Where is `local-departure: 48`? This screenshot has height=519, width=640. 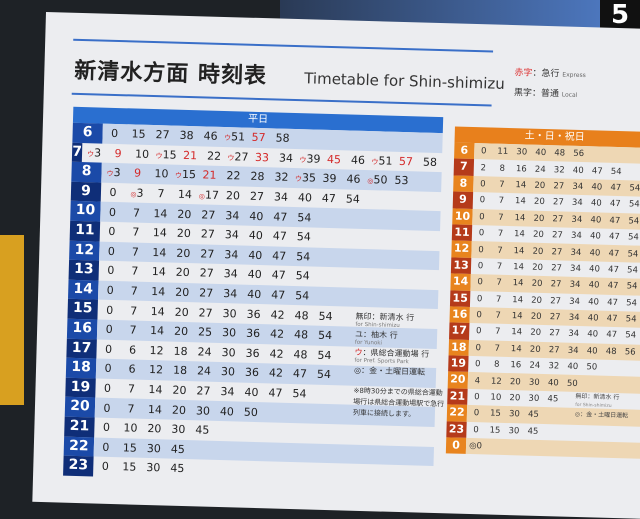
local-departure: 48 is located at coordinates (301, 315).